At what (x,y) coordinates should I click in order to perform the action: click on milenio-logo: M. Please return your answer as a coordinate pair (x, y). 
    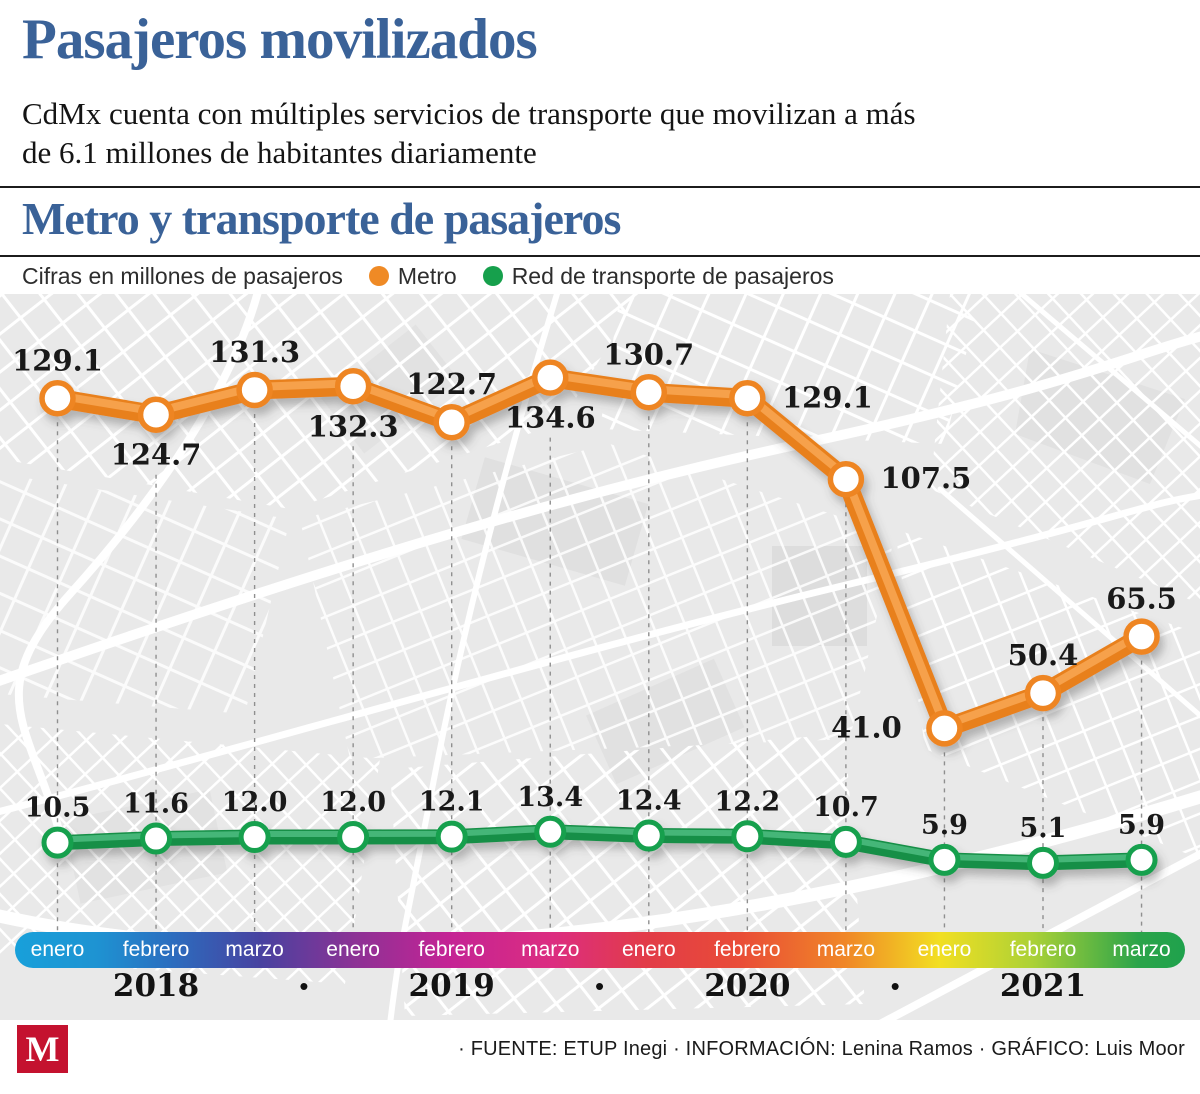
    Looking at the image, I should click on (42, 1049).